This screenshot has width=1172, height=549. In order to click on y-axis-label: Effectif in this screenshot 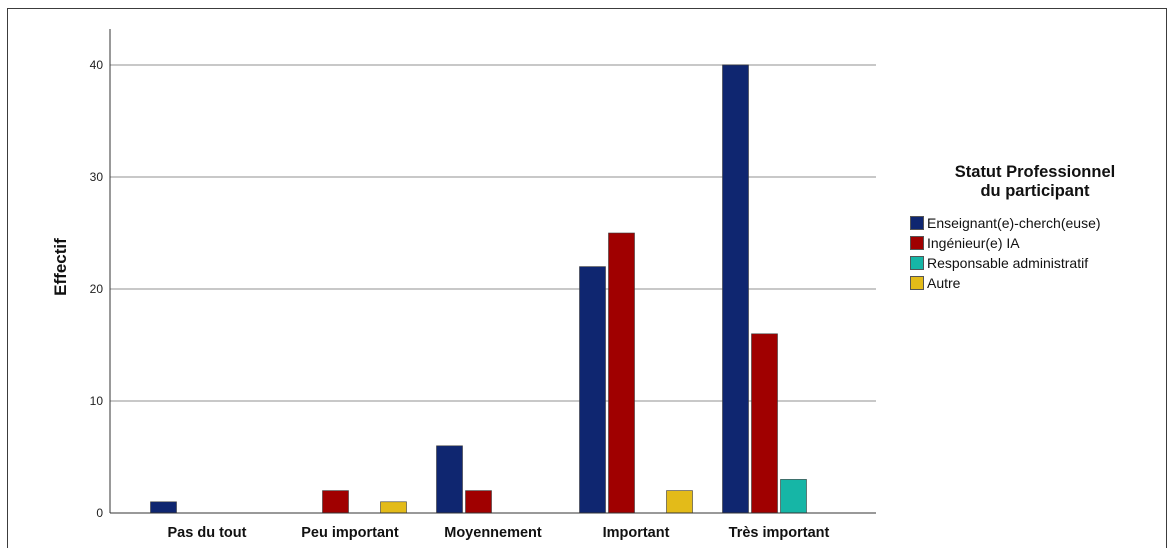, I will do `click(60, 267)`.